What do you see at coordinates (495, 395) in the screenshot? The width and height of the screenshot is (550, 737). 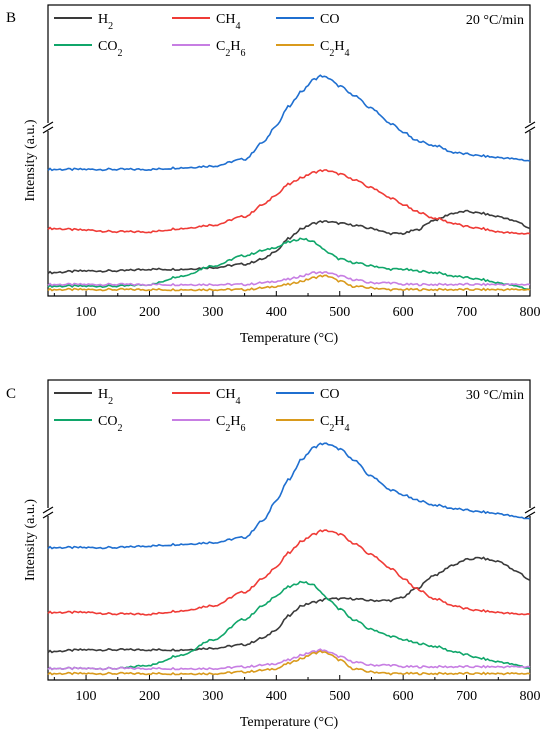 I see `heating-rate-annotation: 30 °C/min` at bounding box center [495, 395].